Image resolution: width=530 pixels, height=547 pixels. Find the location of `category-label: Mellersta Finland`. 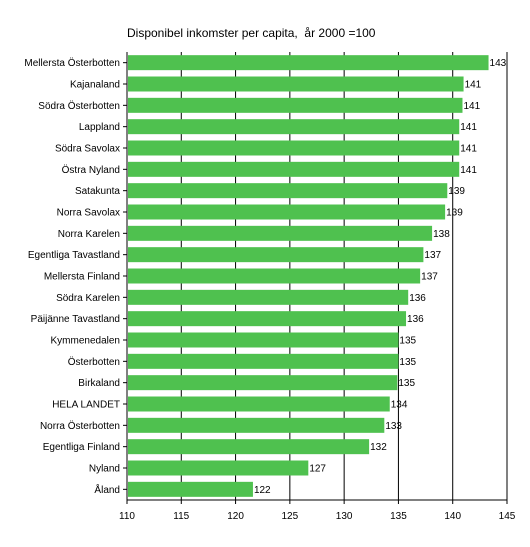

category-label: Mellersta Finland is located at coordinates (82, 277).